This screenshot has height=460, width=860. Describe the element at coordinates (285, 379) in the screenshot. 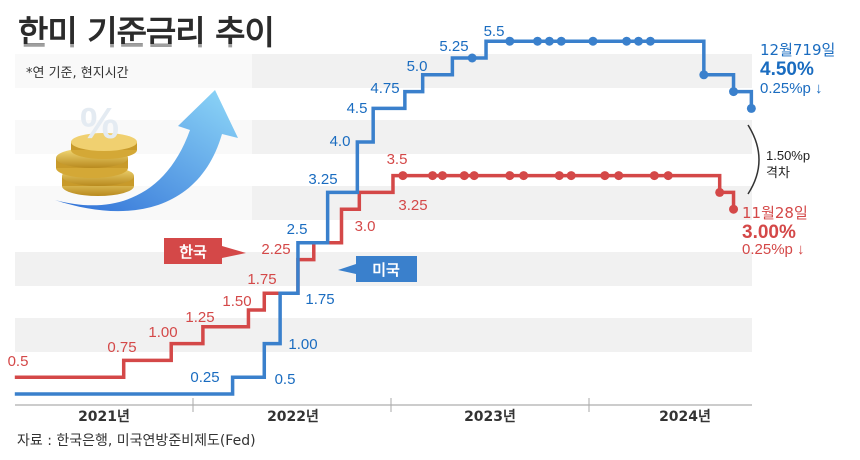

I see `us-rate-label: 0.5` at that location.